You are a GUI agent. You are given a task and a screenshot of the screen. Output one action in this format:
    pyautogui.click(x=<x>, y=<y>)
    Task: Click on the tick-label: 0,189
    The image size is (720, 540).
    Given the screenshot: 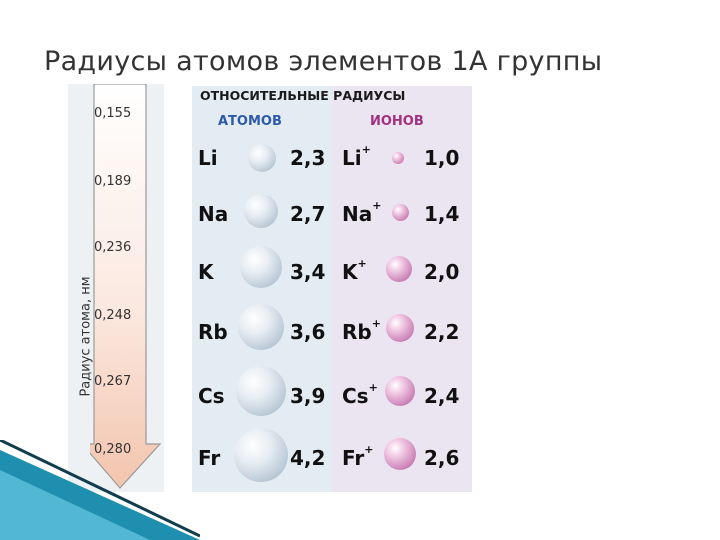 What is the action you would take?
    pyautogui.click(x=113, y=181)
    